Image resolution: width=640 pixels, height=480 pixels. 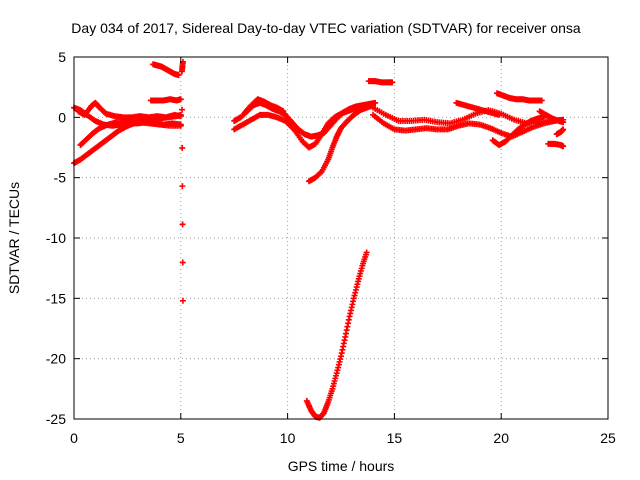 I want to click on series-midday-high-points, so click(x=380, y=82).